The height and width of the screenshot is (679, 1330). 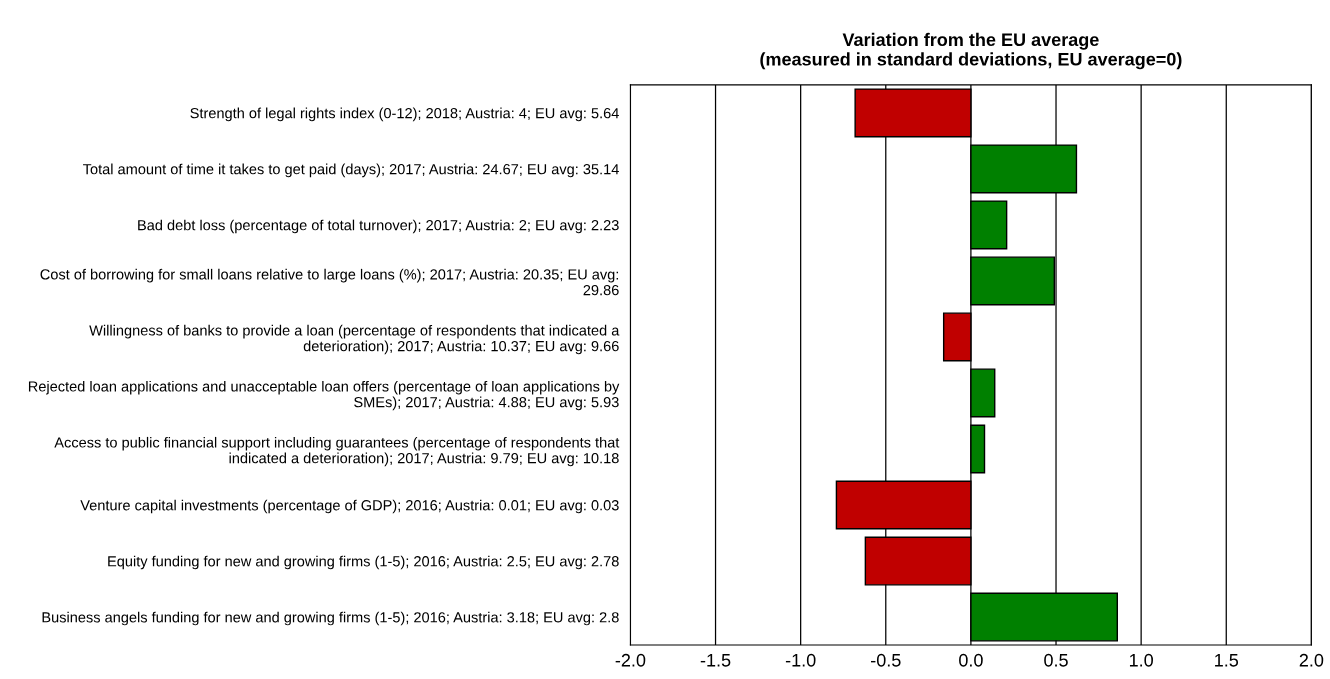 I want to click on x-tick-label: 0.0, so click(x=971, y=660).